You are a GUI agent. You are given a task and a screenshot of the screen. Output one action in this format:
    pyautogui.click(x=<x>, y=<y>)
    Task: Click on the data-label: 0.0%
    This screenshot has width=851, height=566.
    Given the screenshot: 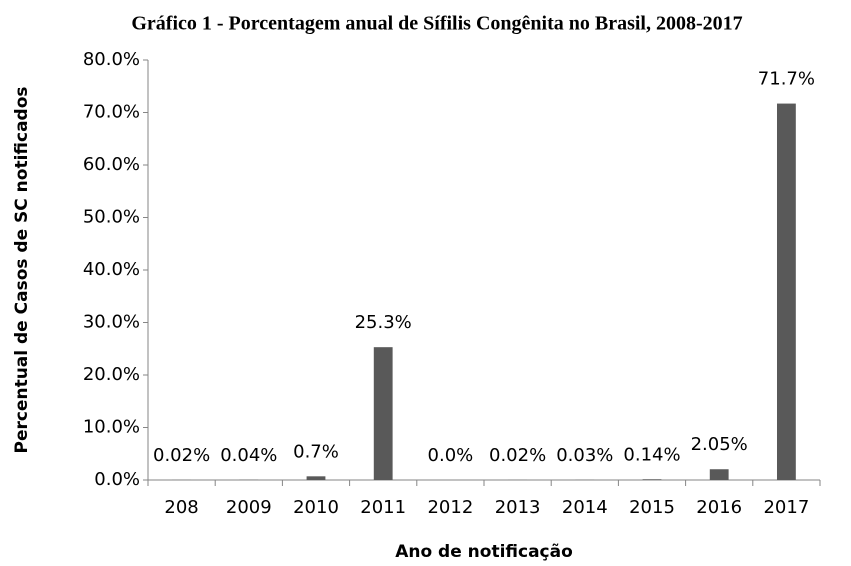 What is the action you would take?
    pyautogui.click(x=451, y=455)
    